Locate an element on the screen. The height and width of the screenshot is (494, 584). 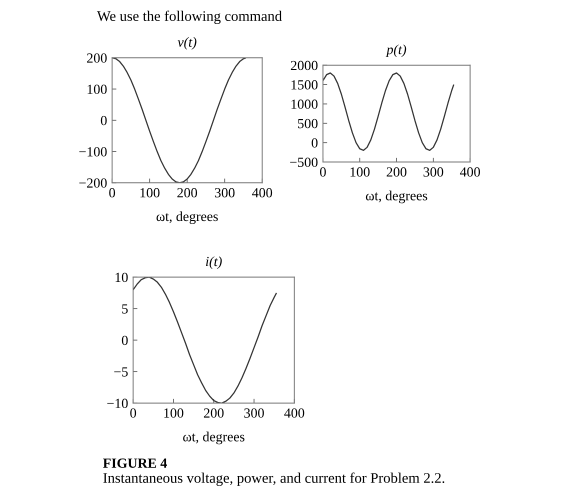
y-tick-label: 10 is located at coordinates (122, 277).